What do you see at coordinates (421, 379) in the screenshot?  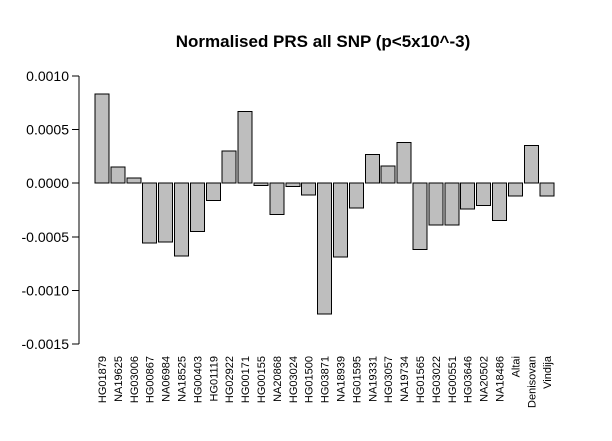 I see `x-category-label: HG01565` at bounding box center [421, 379].